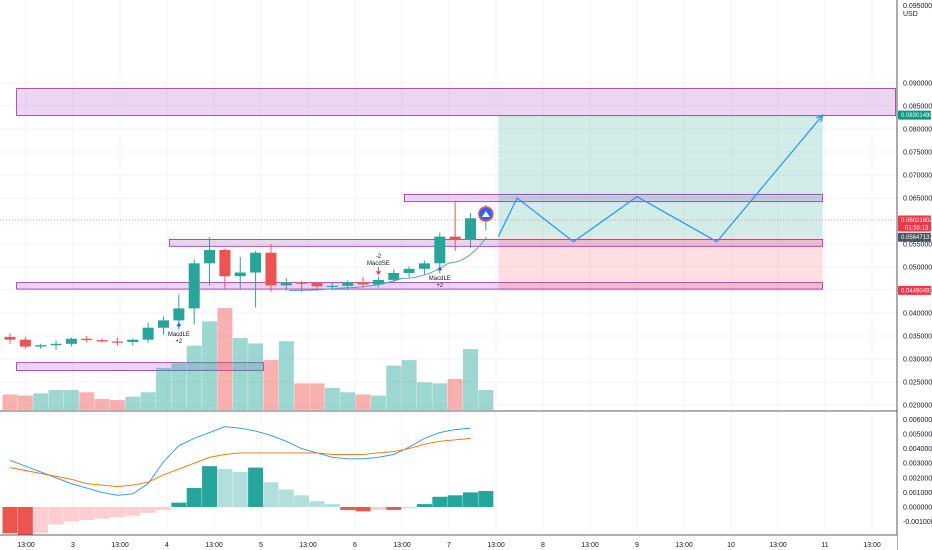  Describe the element at coordinates (820, 118) in the screenshot. I see `projection-arrowhead` at that location.